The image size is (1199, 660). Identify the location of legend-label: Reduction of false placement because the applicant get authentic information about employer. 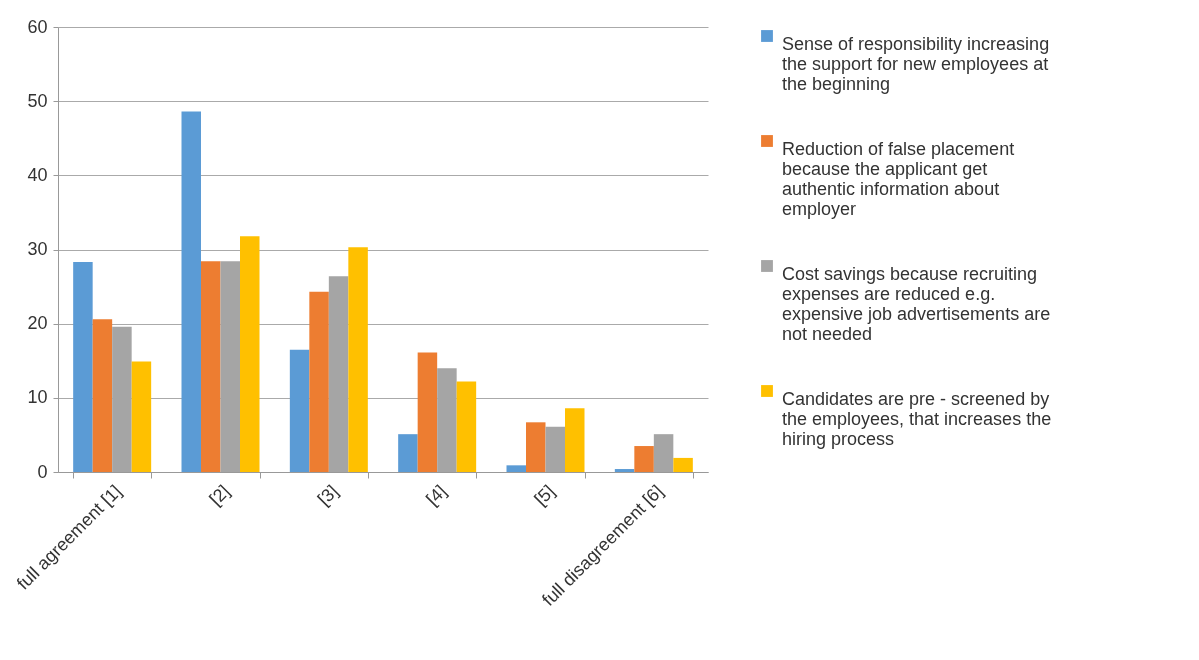
(898, 179).